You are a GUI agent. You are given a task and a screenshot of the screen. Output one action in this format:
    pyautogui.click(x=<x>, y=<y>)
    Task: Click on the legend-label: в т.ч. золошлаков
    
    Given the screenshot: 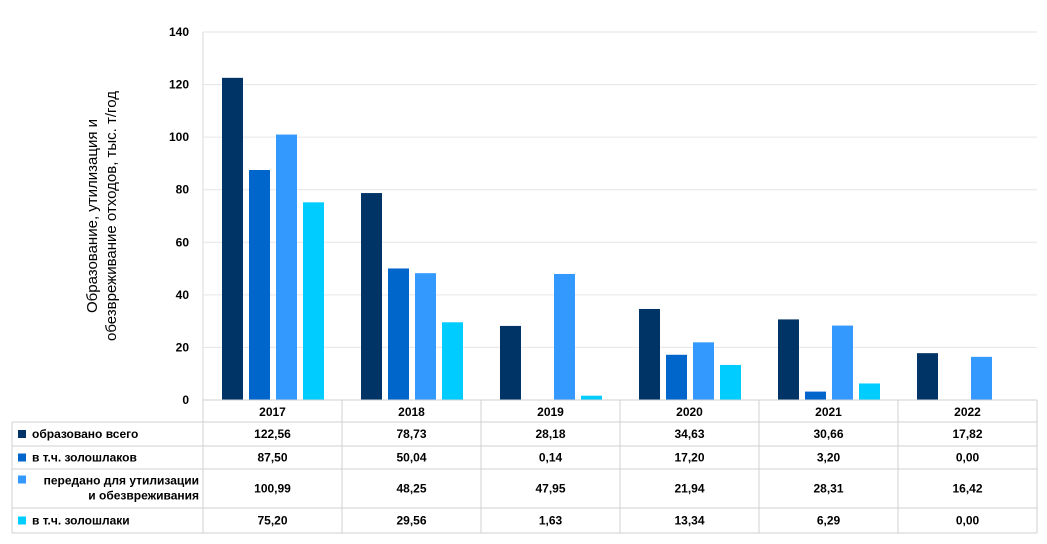 What is the action you would take?
    pyautogui.click(x=84, y=458)
    